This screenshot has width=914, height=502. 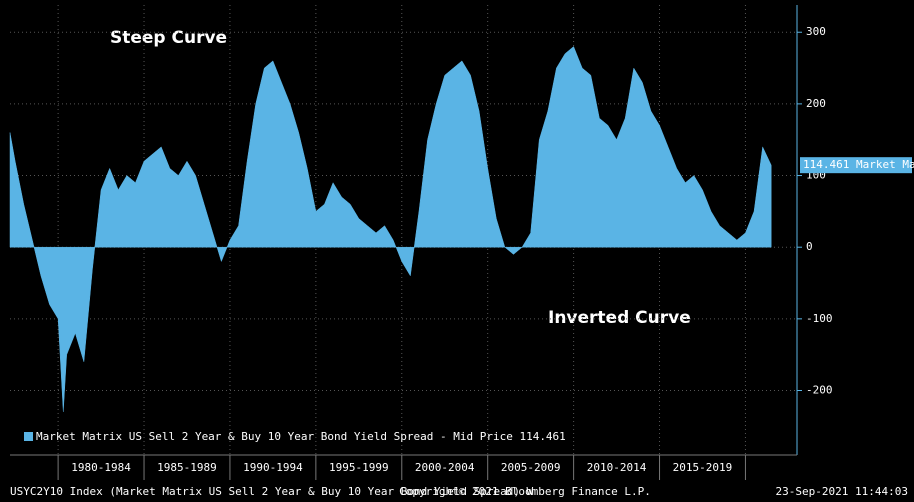 I want to click on x-tick-label: 2010-2014, so click(x=617, y=467).